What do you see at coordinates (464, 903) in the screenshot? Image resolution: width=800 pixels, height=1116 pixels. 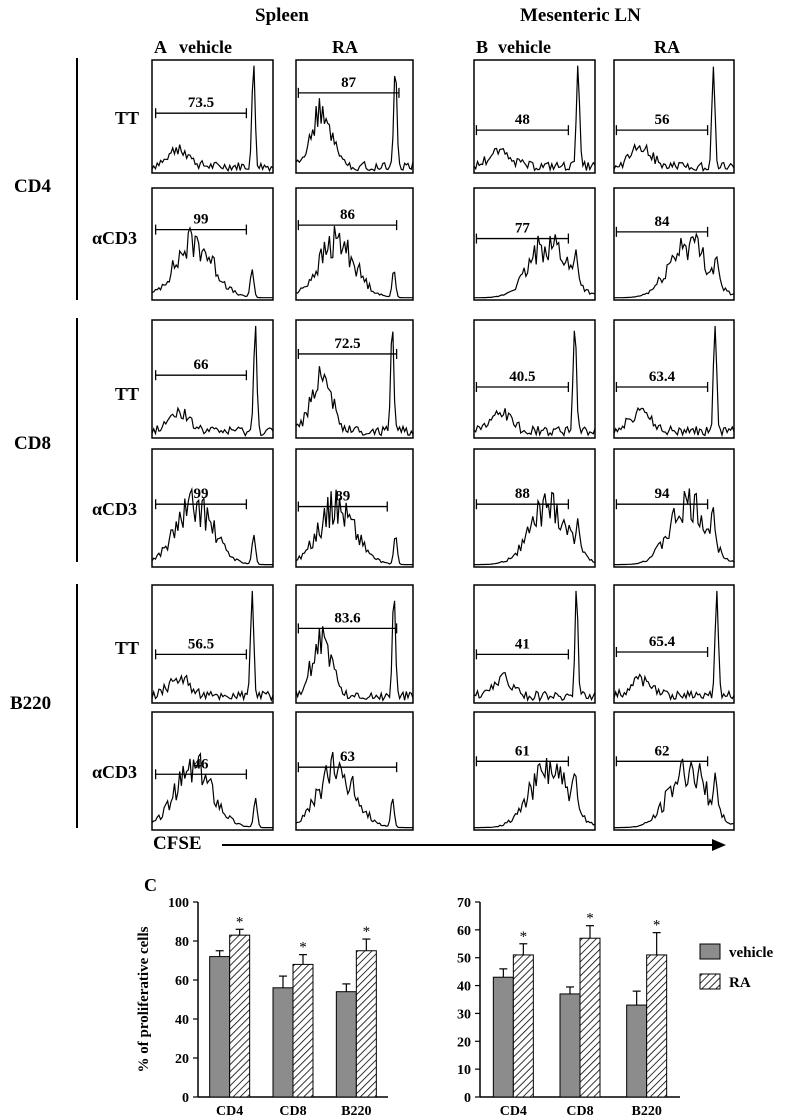 I see `y-tick-label: 70` at bounding box center [464, 903].